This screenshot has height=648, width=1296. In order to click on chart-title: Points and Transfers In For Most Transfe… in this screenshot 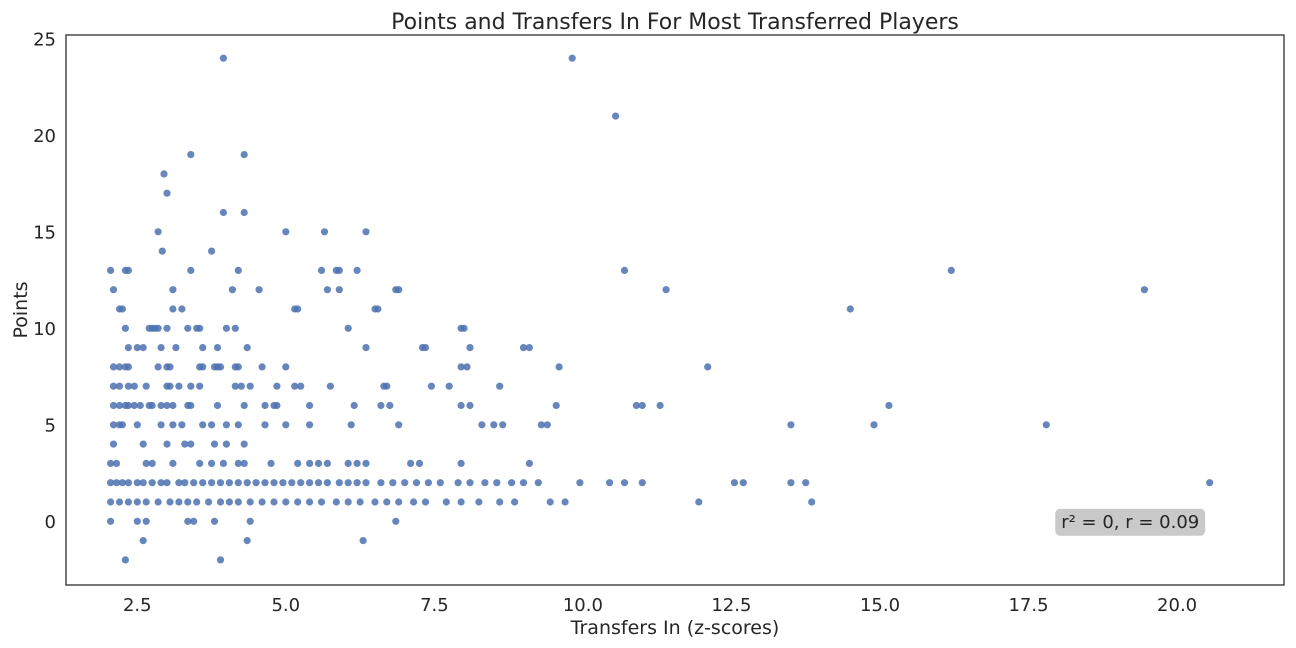, I will do `click(675, 22)`.